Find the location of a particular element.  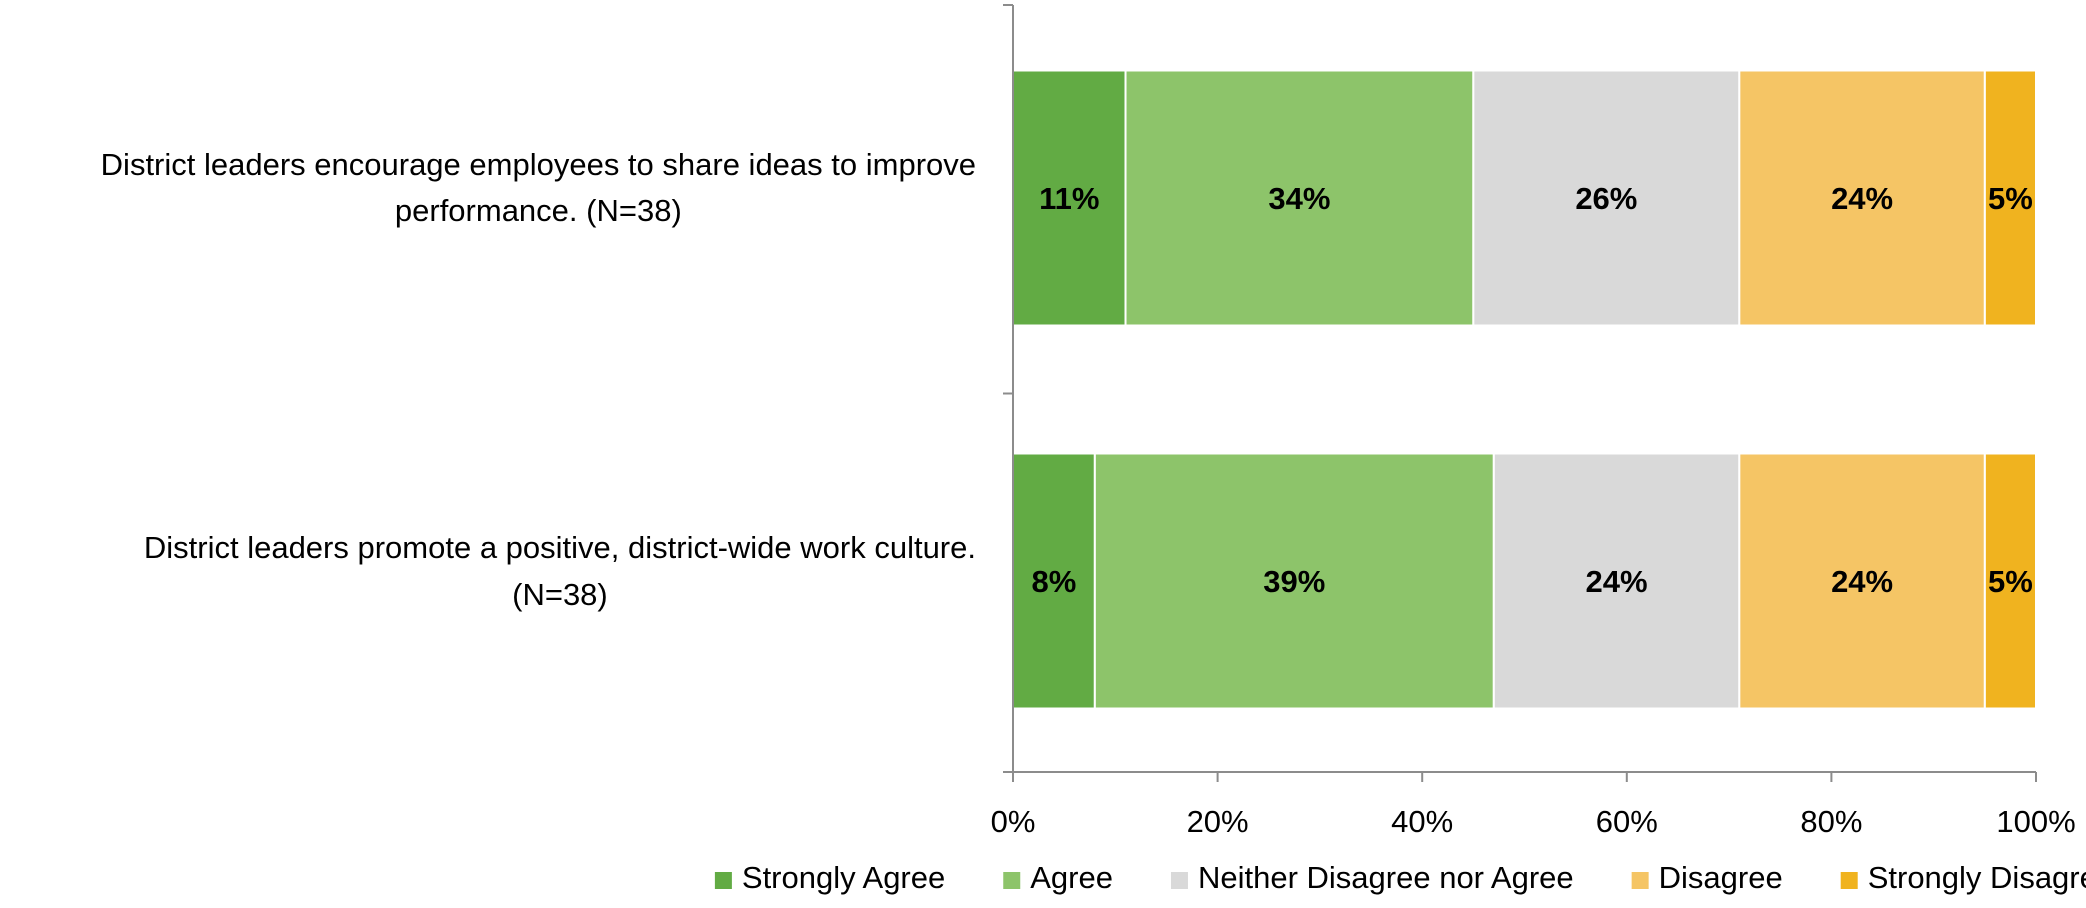

legend-label: Disagree is located at coordinates (1721, 877).